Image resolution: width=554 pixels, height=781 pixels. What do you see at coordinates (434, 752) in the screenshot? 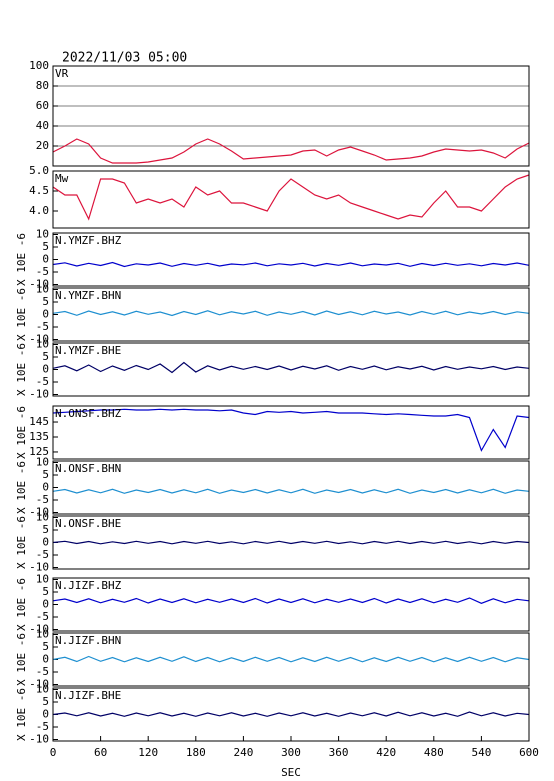
I see `x-tick-label: 480` at bounding box center [434, 752].